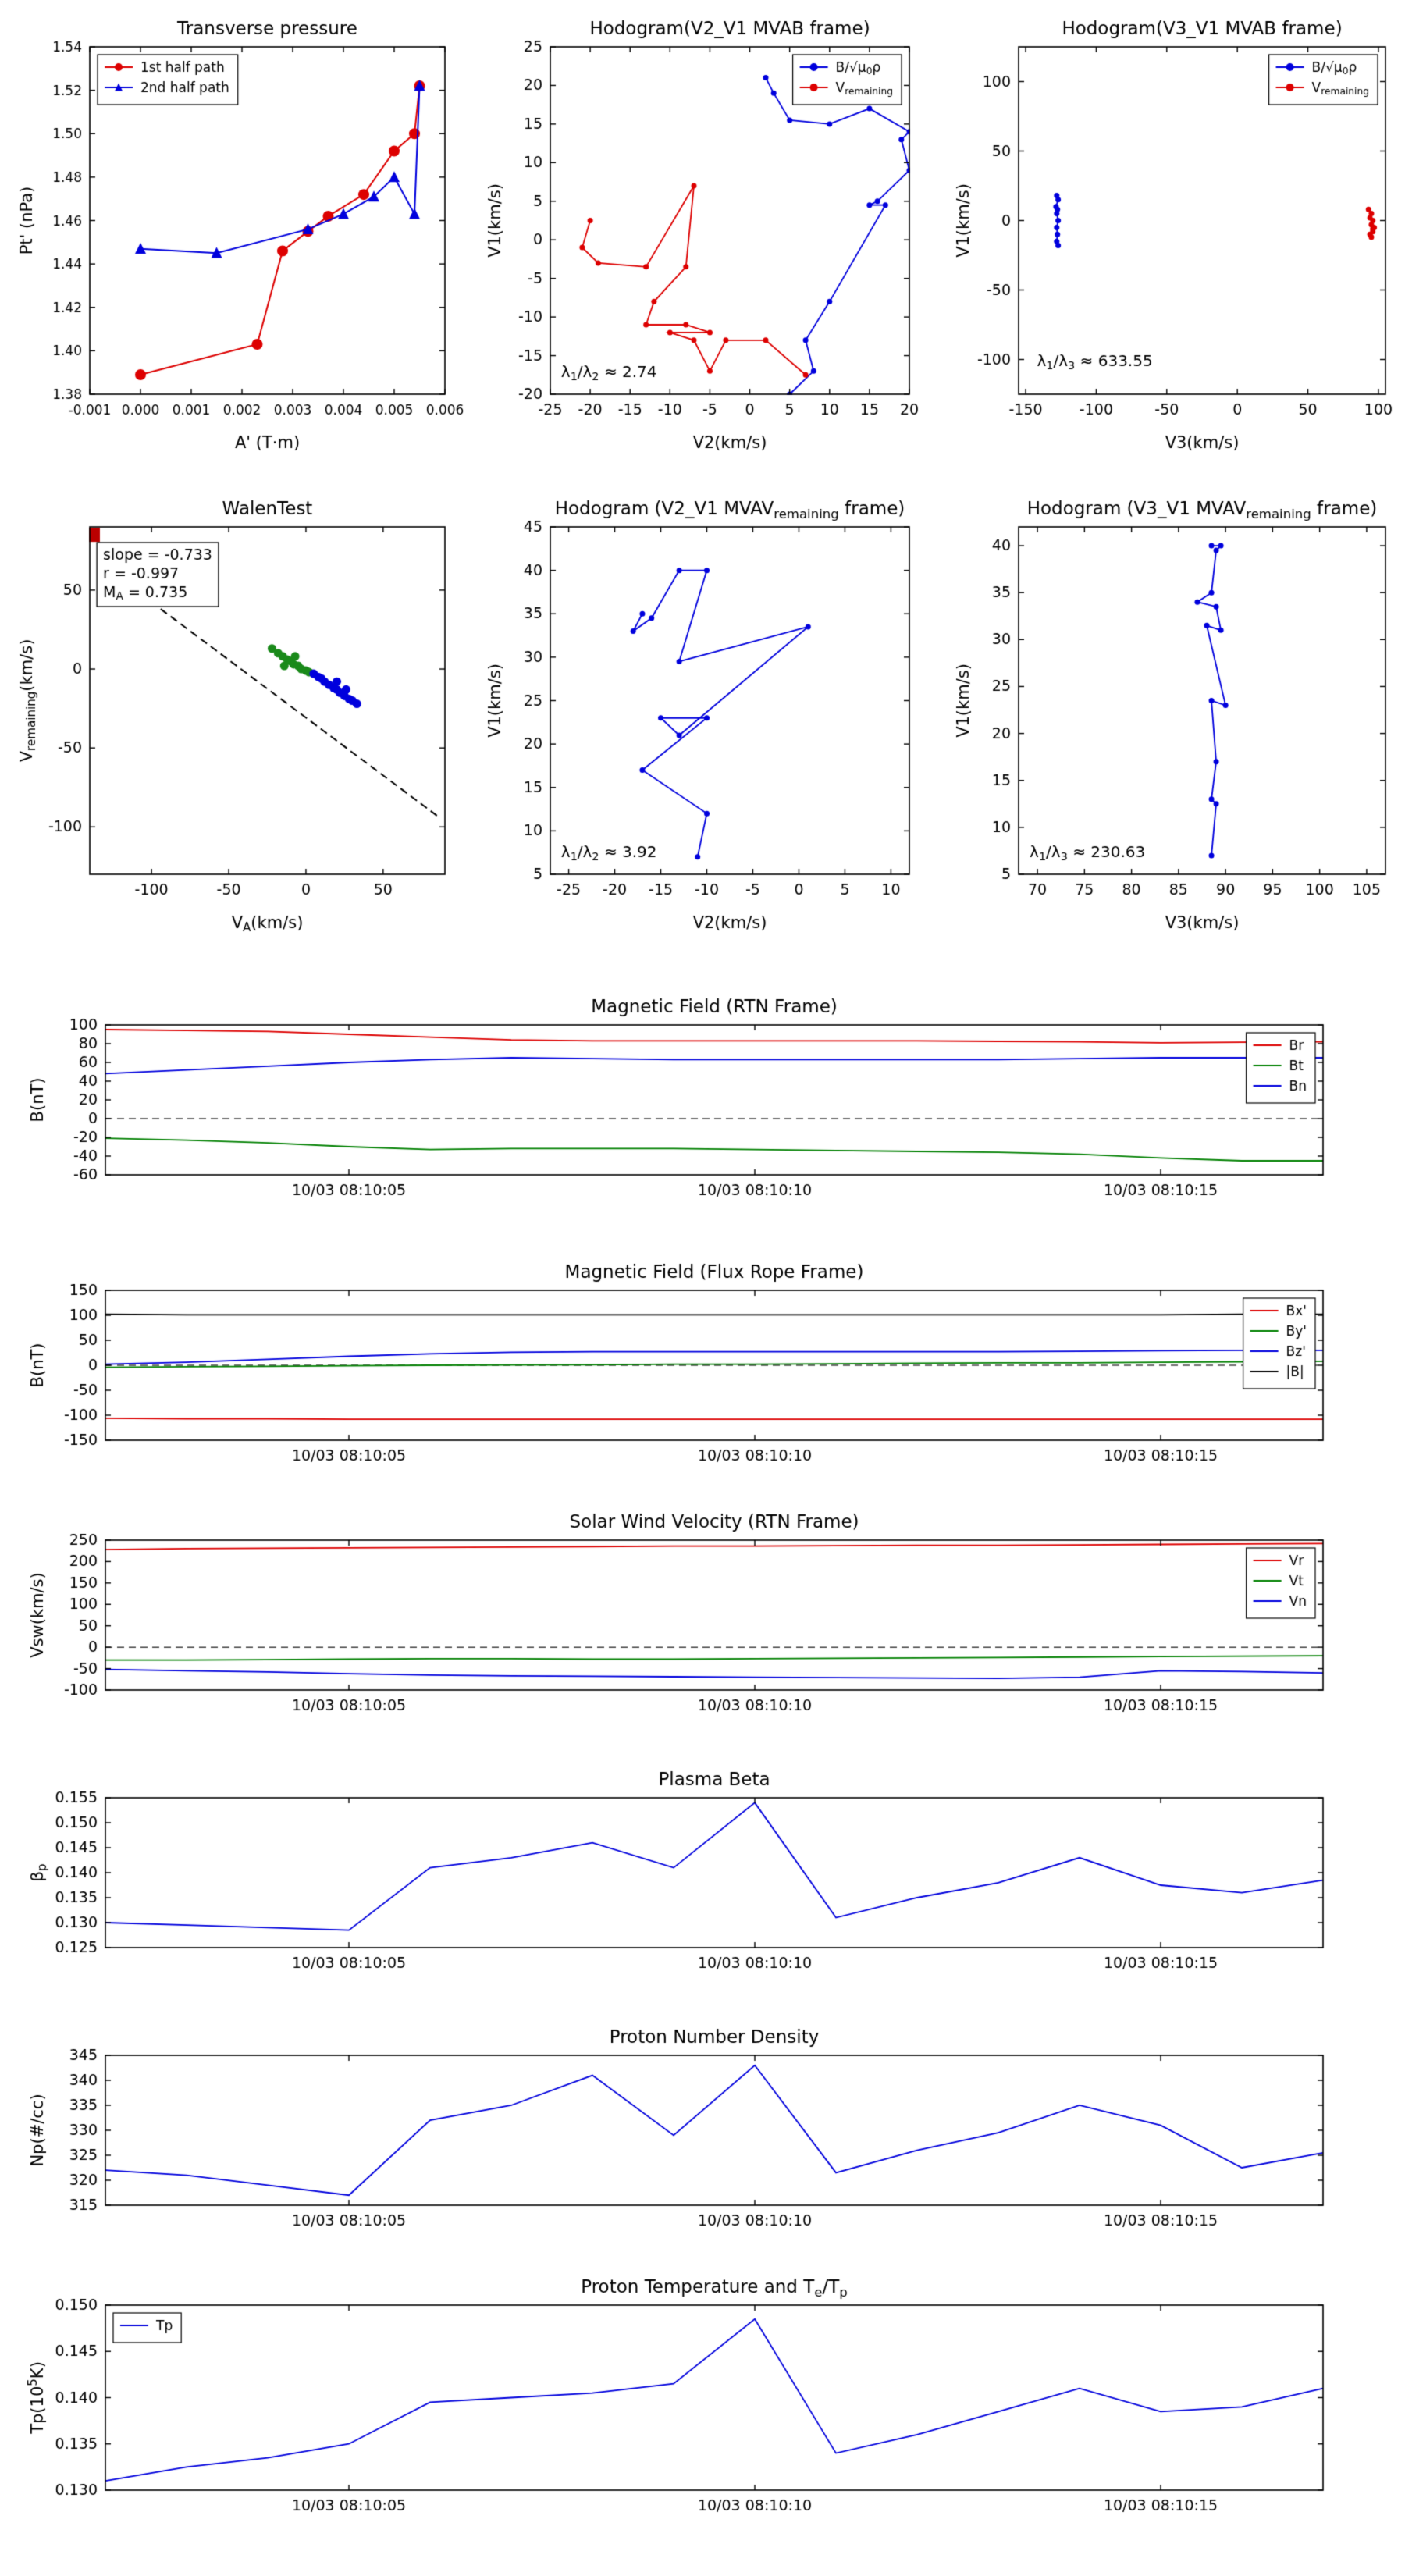  I want to click on hodogram-v3v1-mvab-chart, so click(1174, 235).